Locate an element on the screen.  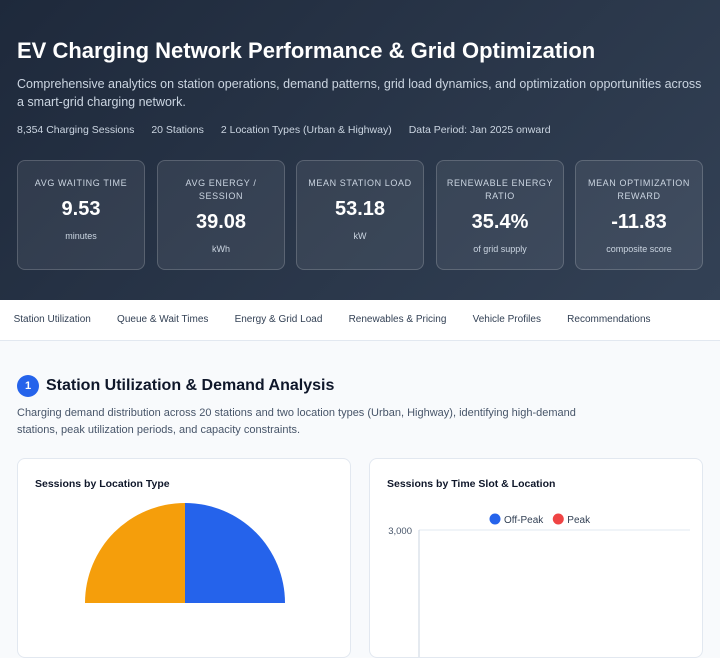
y-tick-label: 3,000 is located at coordinates (400, 531).